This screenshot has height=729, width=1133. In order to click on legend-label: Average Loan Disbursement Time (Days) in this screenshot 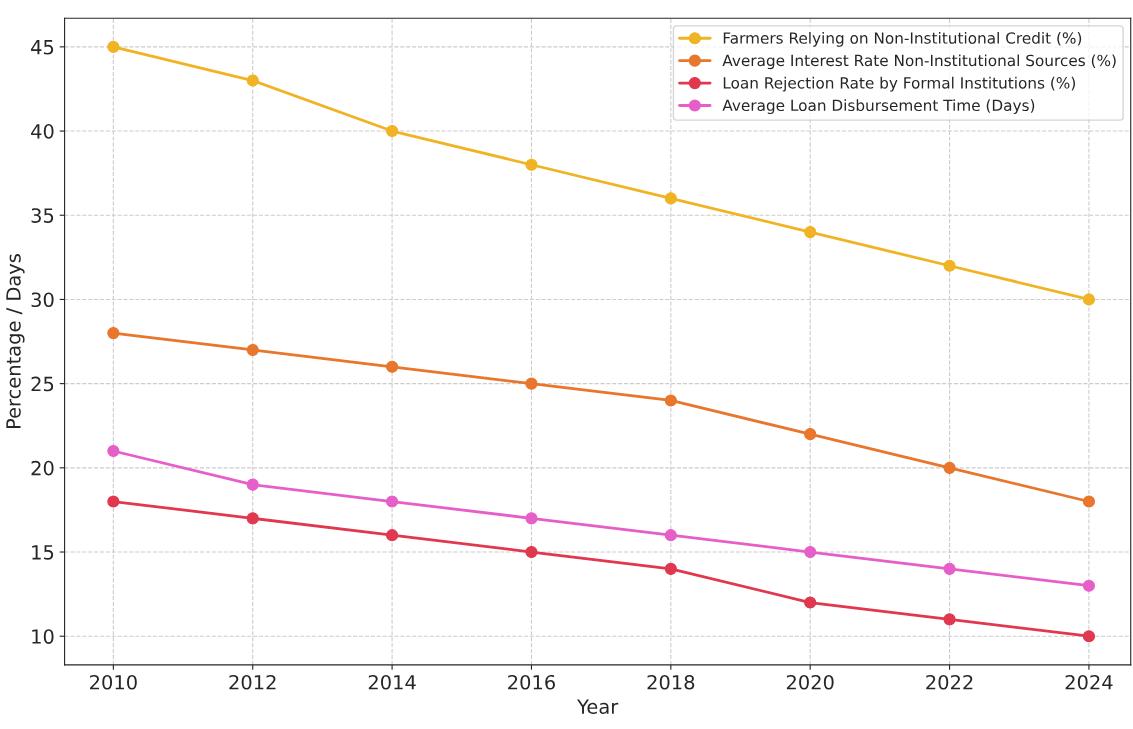, I will do `click(878, 107)`.